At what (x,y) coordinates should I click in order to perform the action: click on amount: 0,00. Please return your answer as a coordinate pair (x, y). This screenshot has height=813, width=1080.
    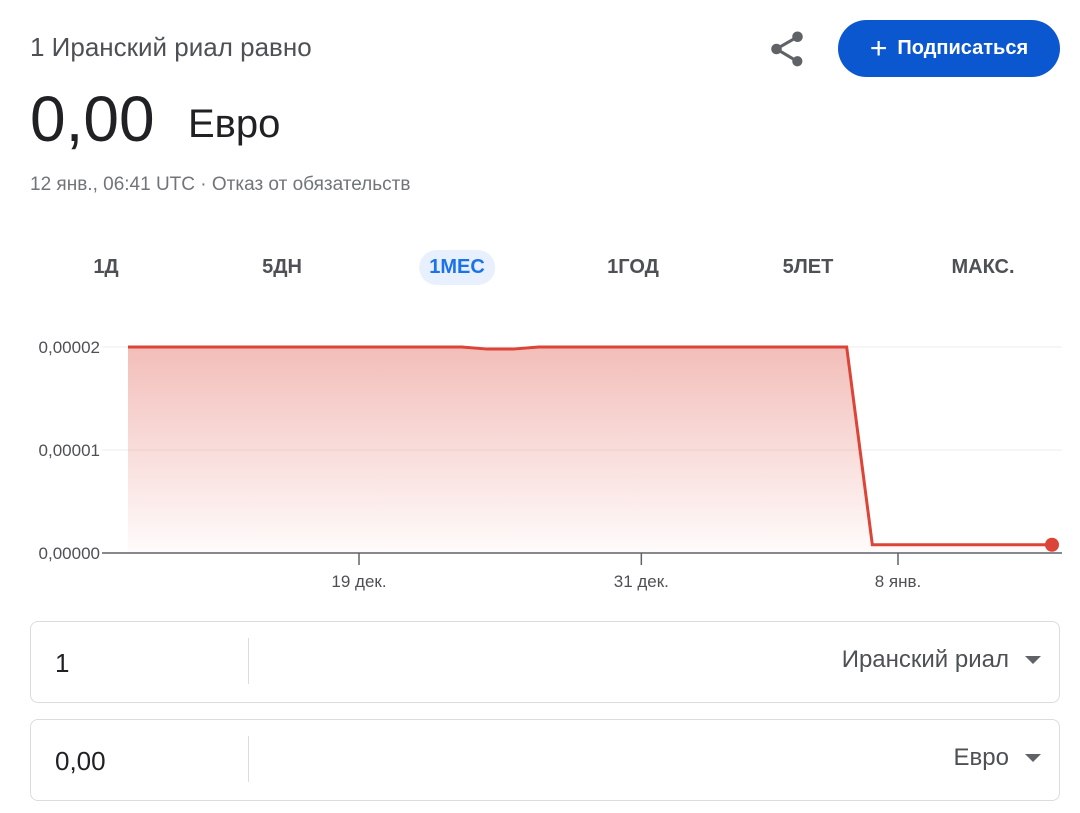
    Looking at the image, I should click on (92, 119).